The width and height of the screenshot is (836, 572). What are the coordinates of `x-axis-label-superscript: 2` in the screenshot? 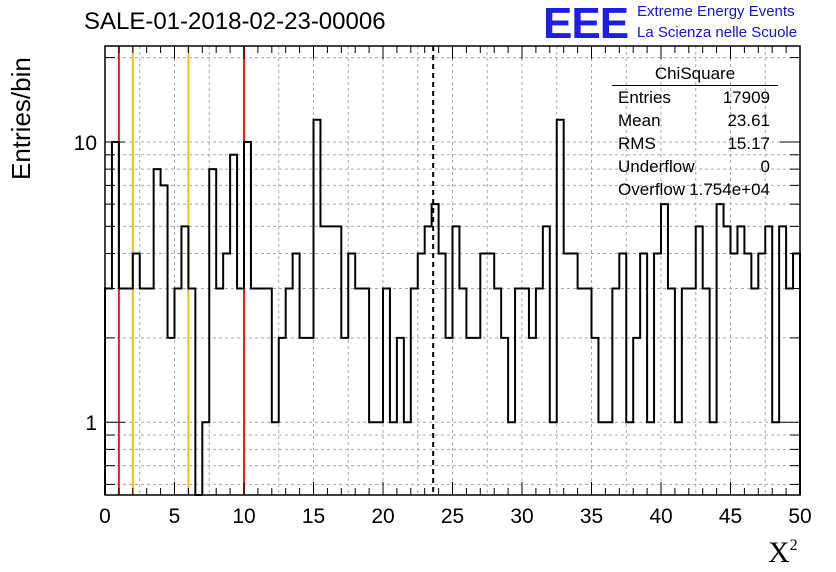 It's located at (793, 545).